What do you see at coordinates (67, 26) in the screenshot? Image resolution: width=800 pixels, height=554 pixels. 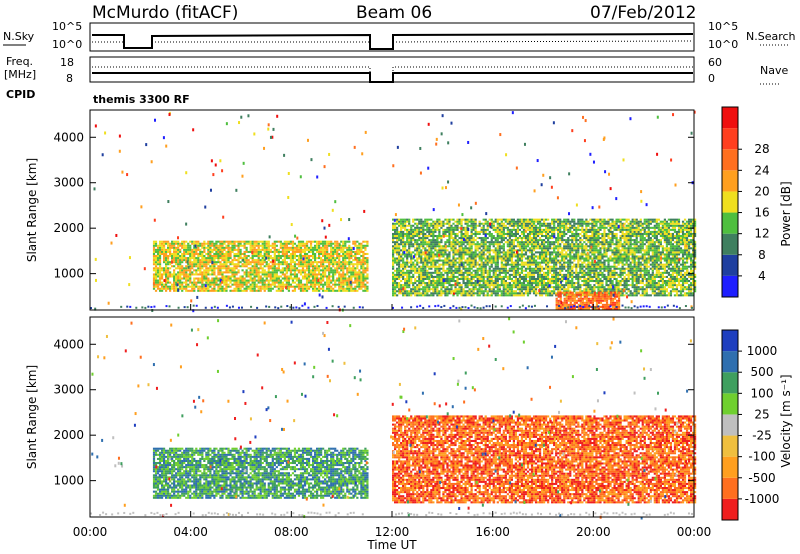 I see `noise-left-tick-top: 10^5` at bounding box center [67, 26].